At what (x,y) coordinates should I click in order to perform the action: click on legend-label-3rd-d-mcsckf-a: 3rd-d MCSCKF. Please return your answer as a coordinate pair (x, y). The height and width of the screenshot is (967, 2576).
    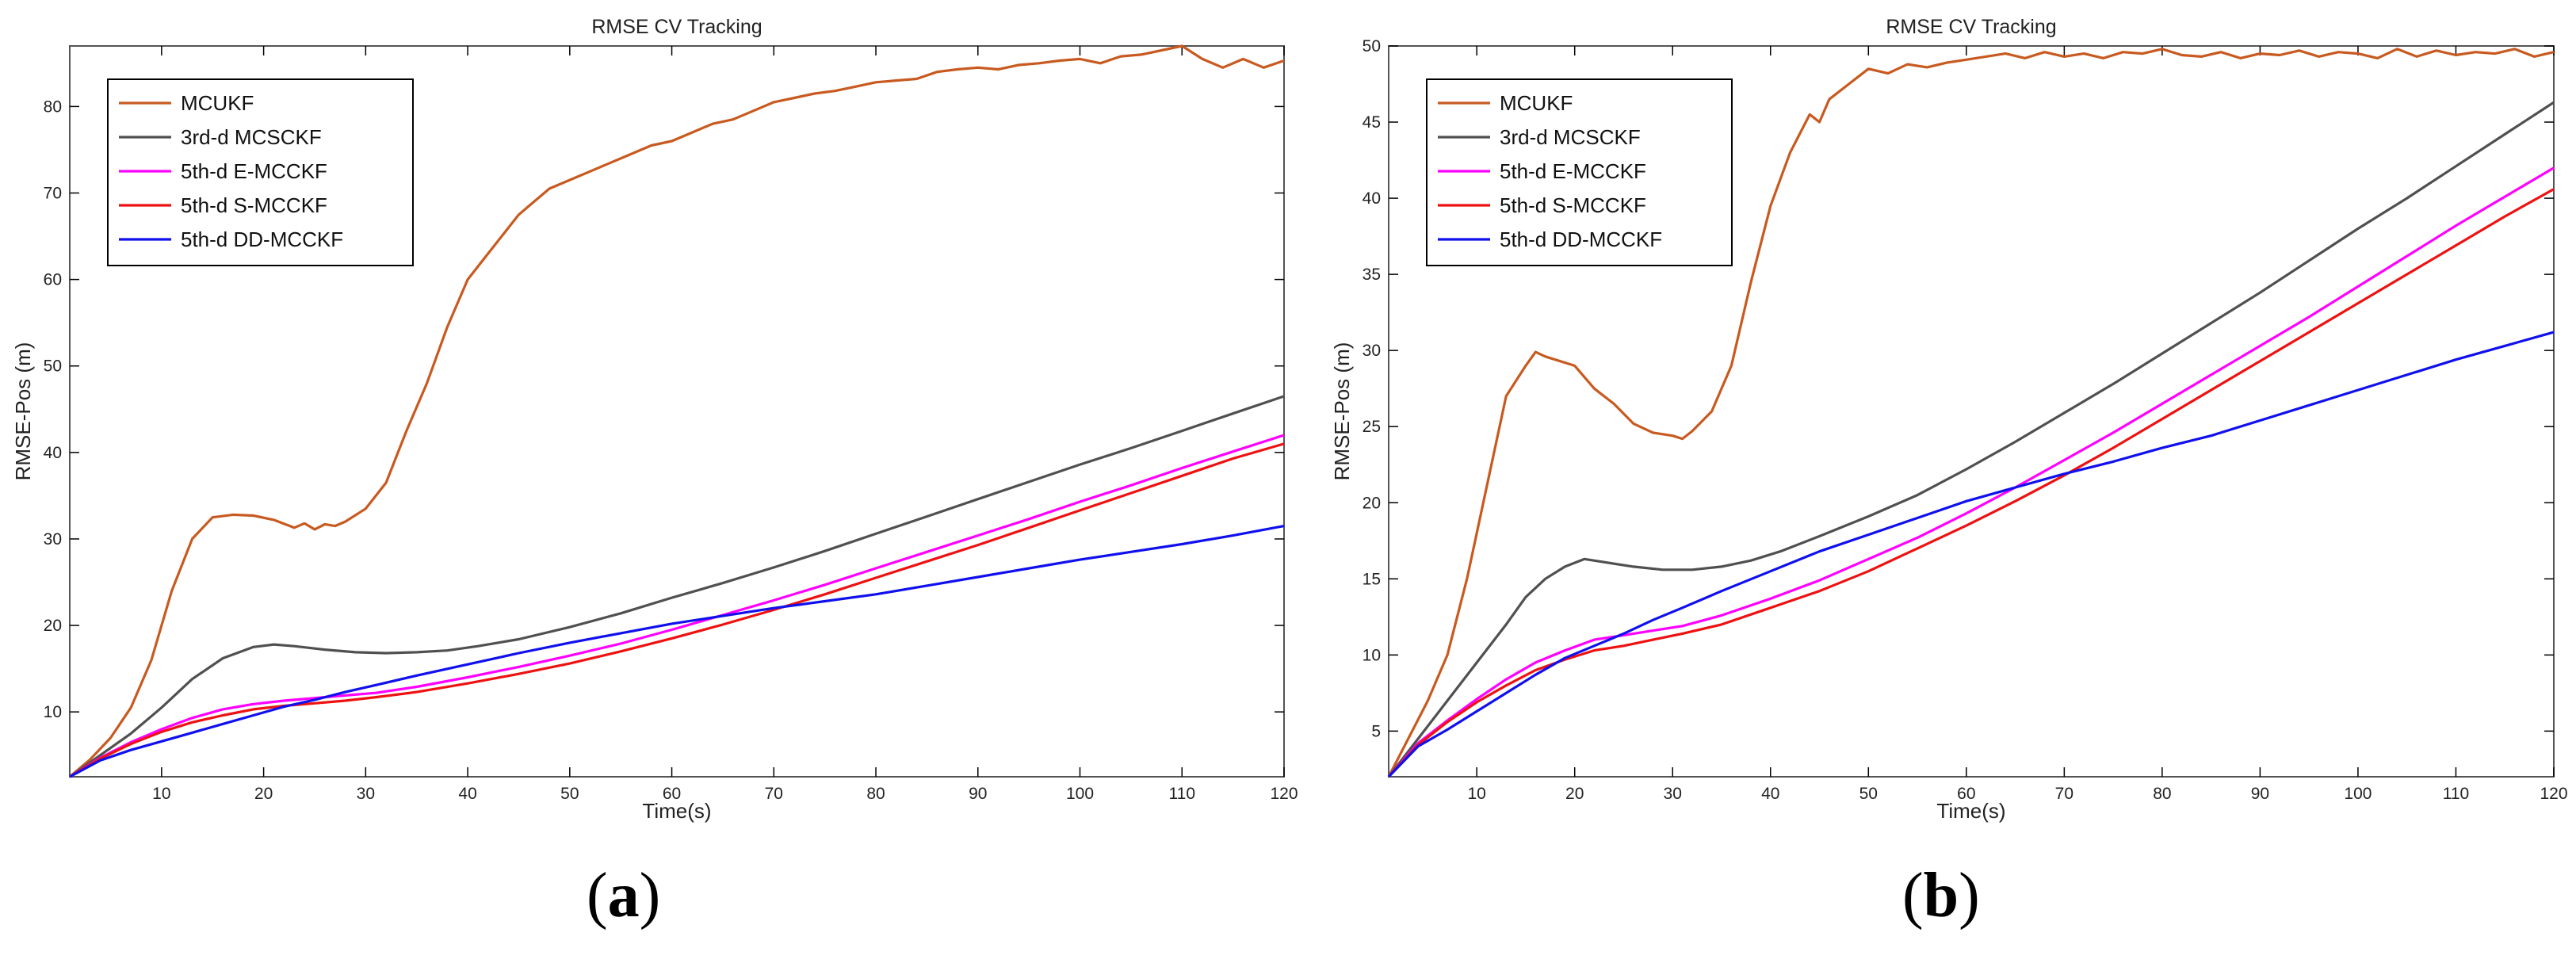
    Looking at the image, I should click on (252, 137).